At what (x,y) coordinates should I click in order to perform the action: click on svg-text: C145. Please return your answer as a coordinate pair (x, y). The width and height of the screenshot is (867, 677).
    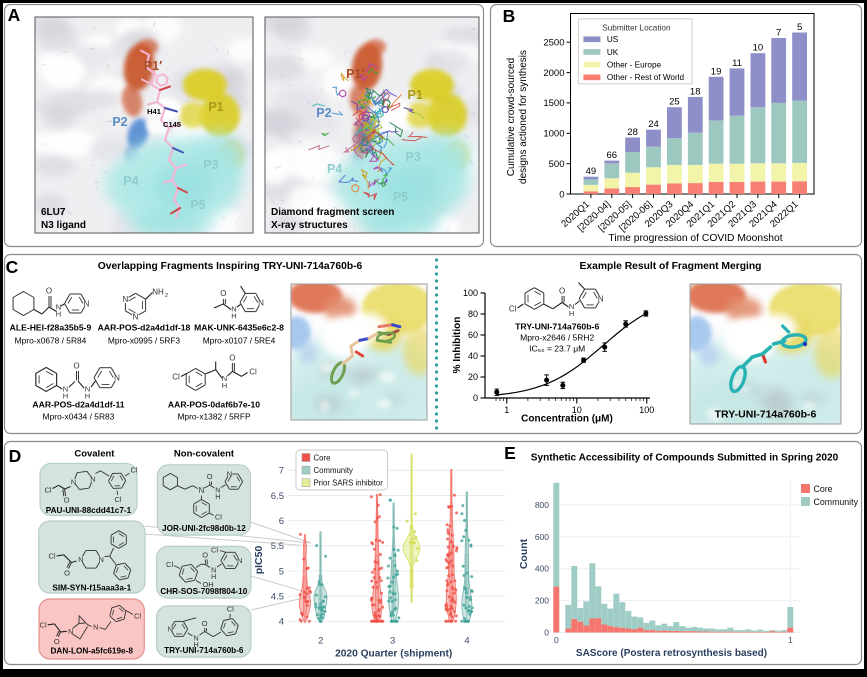
    Looking at the image, I should click on (172, 124).